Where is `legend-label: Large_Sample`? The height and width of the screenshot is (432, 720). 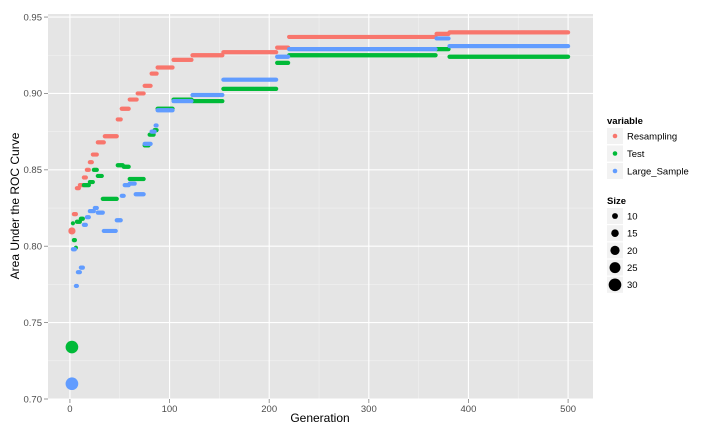 legend-label: Large_Sample is located at coordinates (658, 171).